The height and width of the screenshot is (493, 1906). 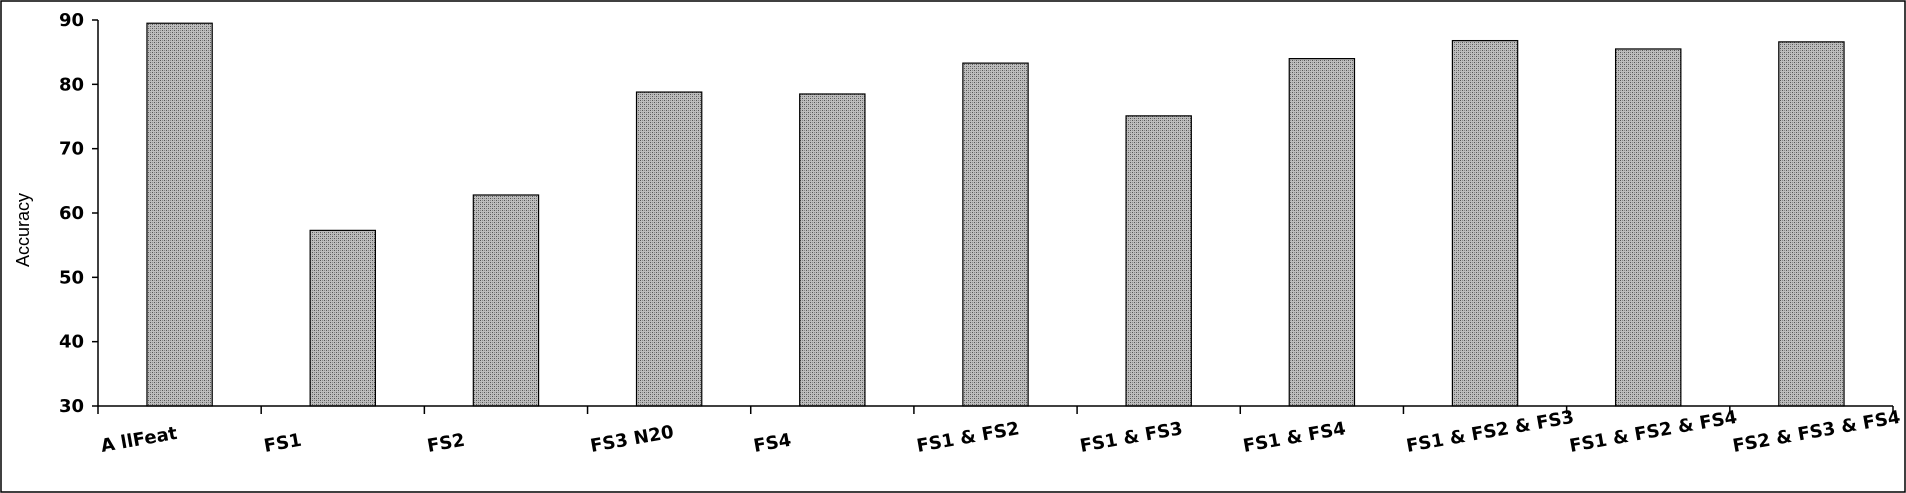 What do you see at coordinates (71, 342) in the screenshot?
I see `y-tick-label: 40` at bounding box center [71, 342].